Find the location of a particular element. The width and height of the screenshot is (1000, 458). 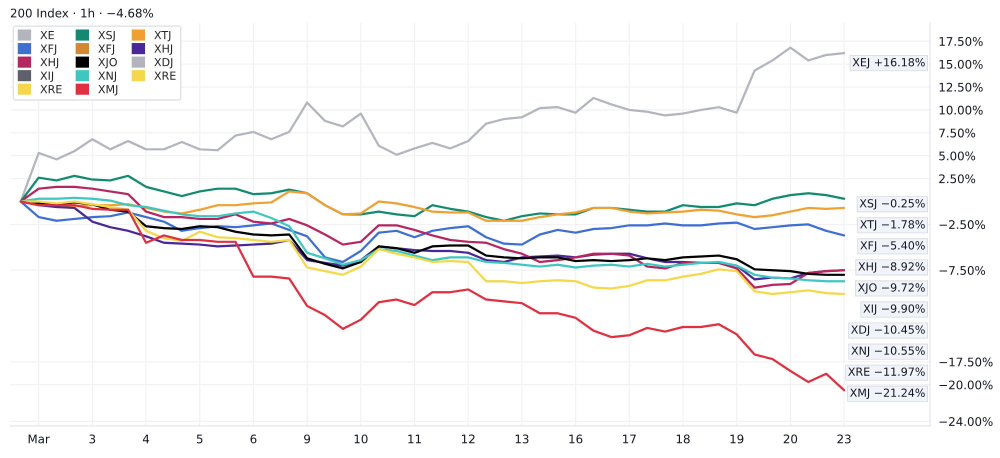

legend-label: XE is located at coordinates (47, 35).